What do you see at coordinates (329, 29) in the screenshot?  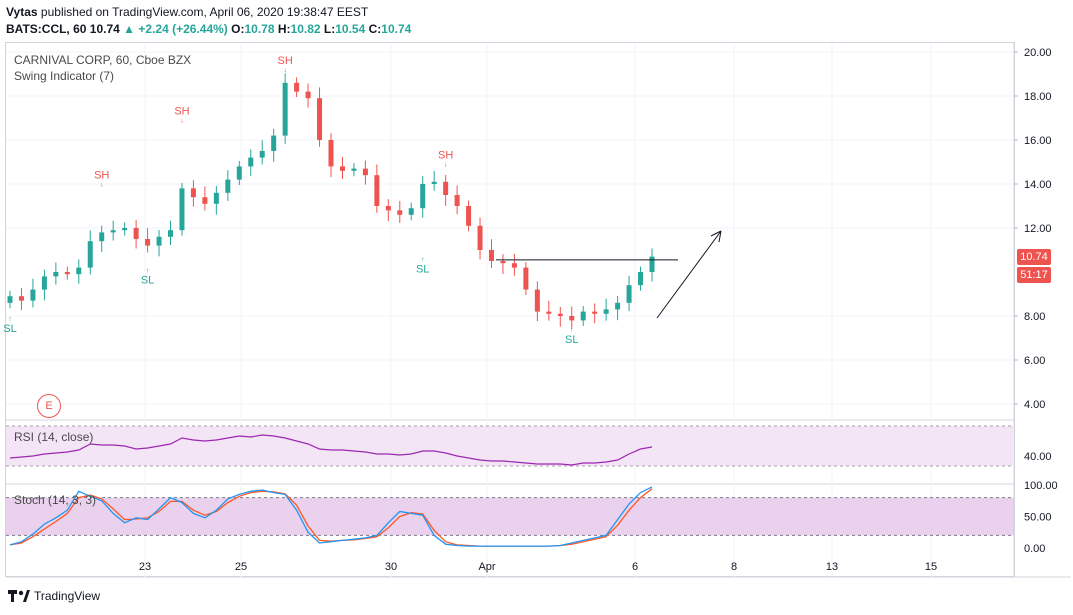 I see `low-label: L:` at bounding box center [329, 29].